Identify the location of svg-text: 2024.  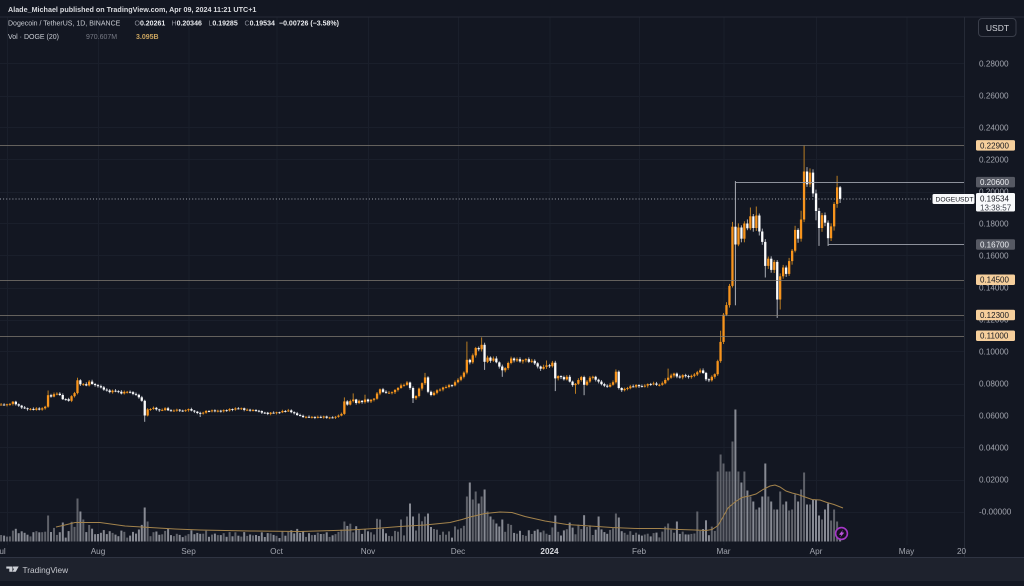
(549, 551).